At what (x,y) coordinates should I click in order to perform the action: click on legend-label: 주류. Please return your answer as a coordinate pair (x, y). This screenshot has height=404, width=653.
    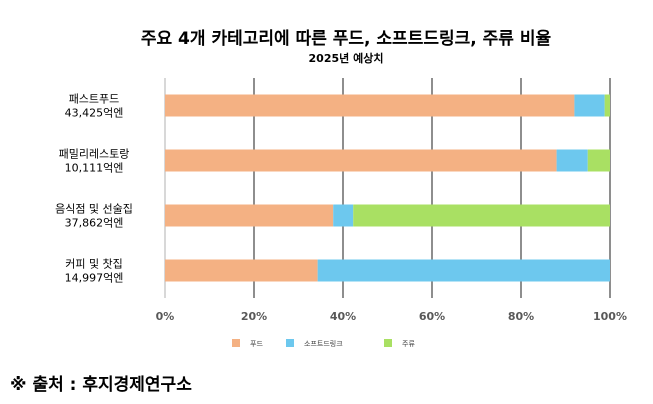
    Looking at the image, I should click on (408, 344).